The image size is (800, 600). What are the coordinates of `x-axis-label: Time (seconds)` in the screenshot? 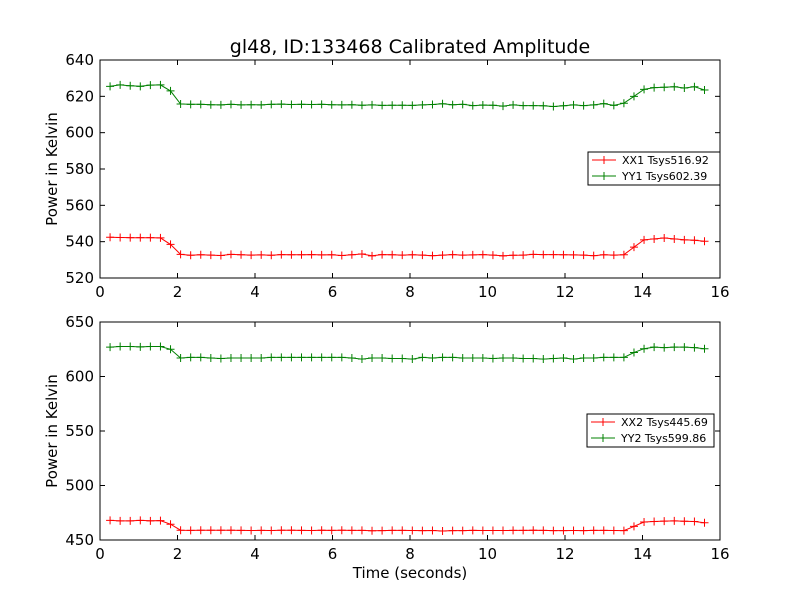 It's located at (410, 573).